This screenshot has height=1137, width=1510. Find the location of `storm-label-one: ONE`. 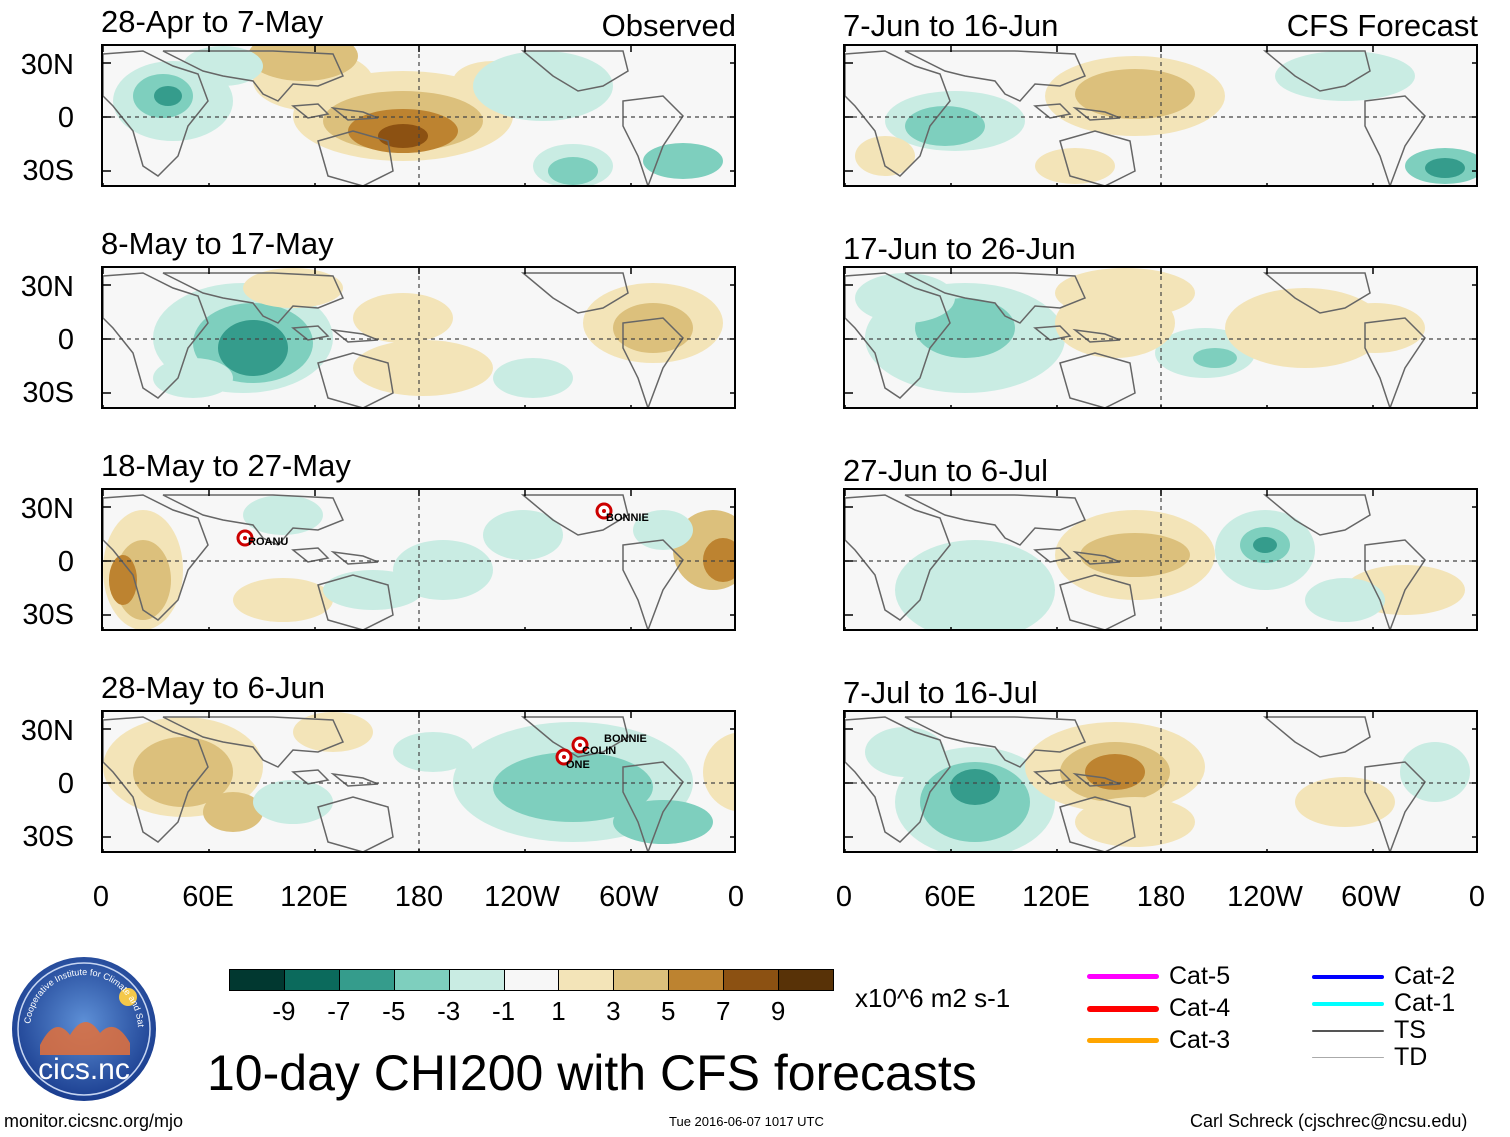

storm-label-one: ONE is located at coordinates (578, 765).